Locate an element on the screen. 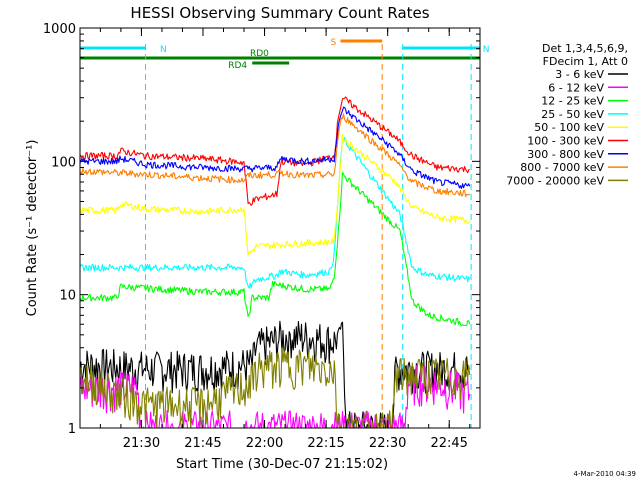  legend-label-3: 25 - 50 keV is located at coordinates (572, 114).